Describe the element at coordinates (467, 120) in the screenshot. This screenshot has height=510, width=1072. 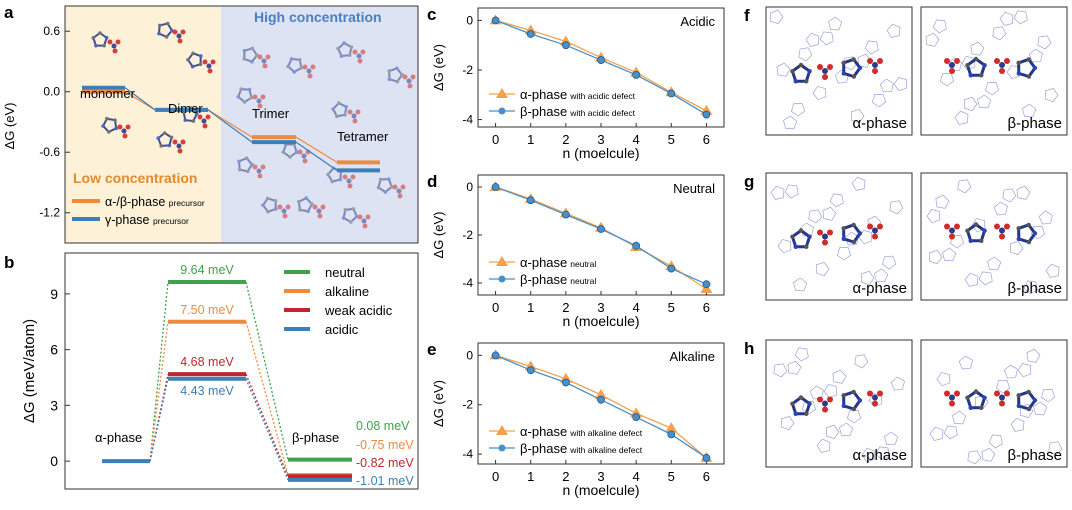
I see `ytick-label: -4` at that location.